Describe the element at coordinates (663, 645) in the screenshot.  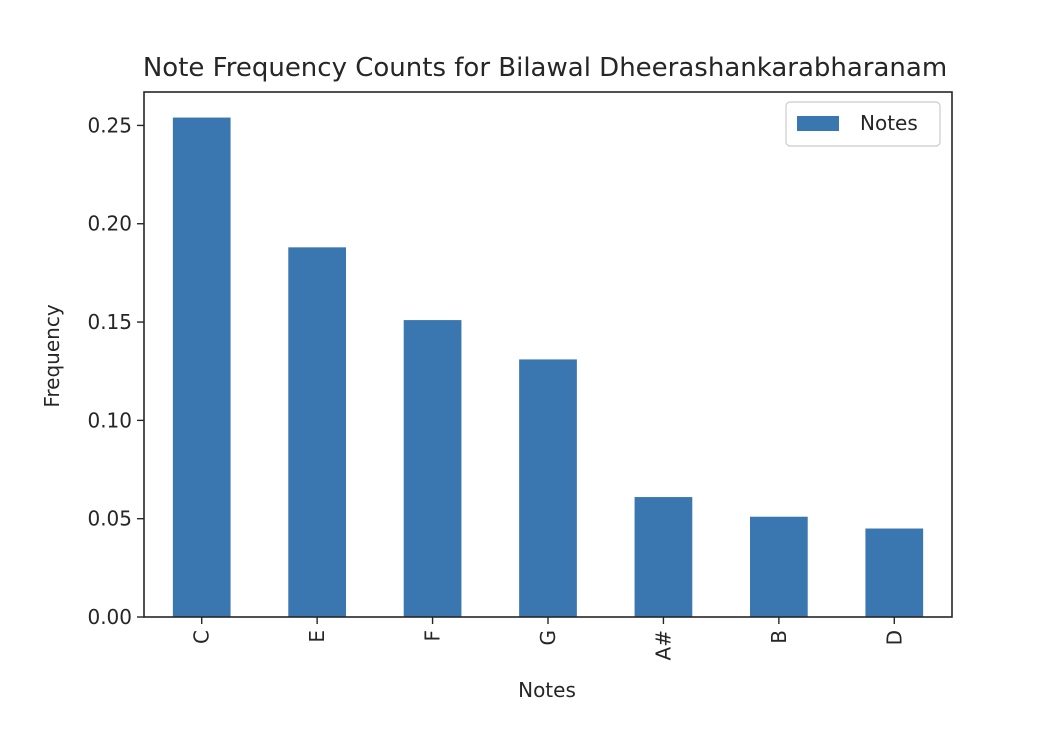
I see `x-tick-label: A#` at that location.